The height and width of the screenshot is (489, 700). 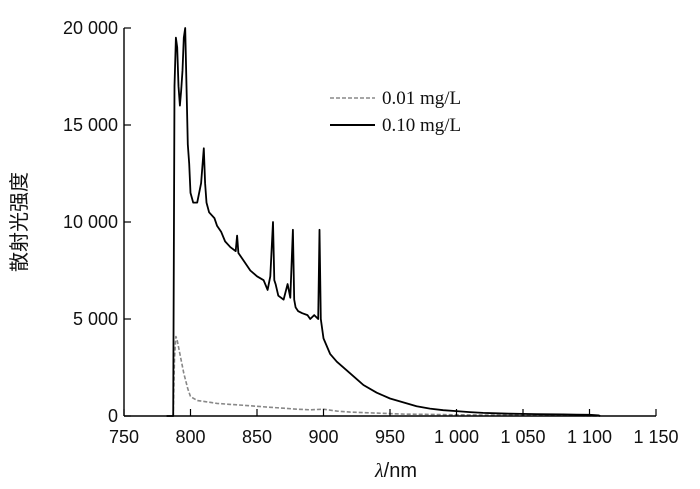 I want to click on legend-label-1: 0.01 mg/L, so click(x=421, y=98).